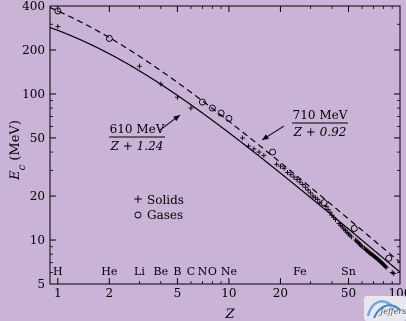 This screenshot has height=321, width=406. I want to click on y-tick-label-2: 20, so click(37, 196).